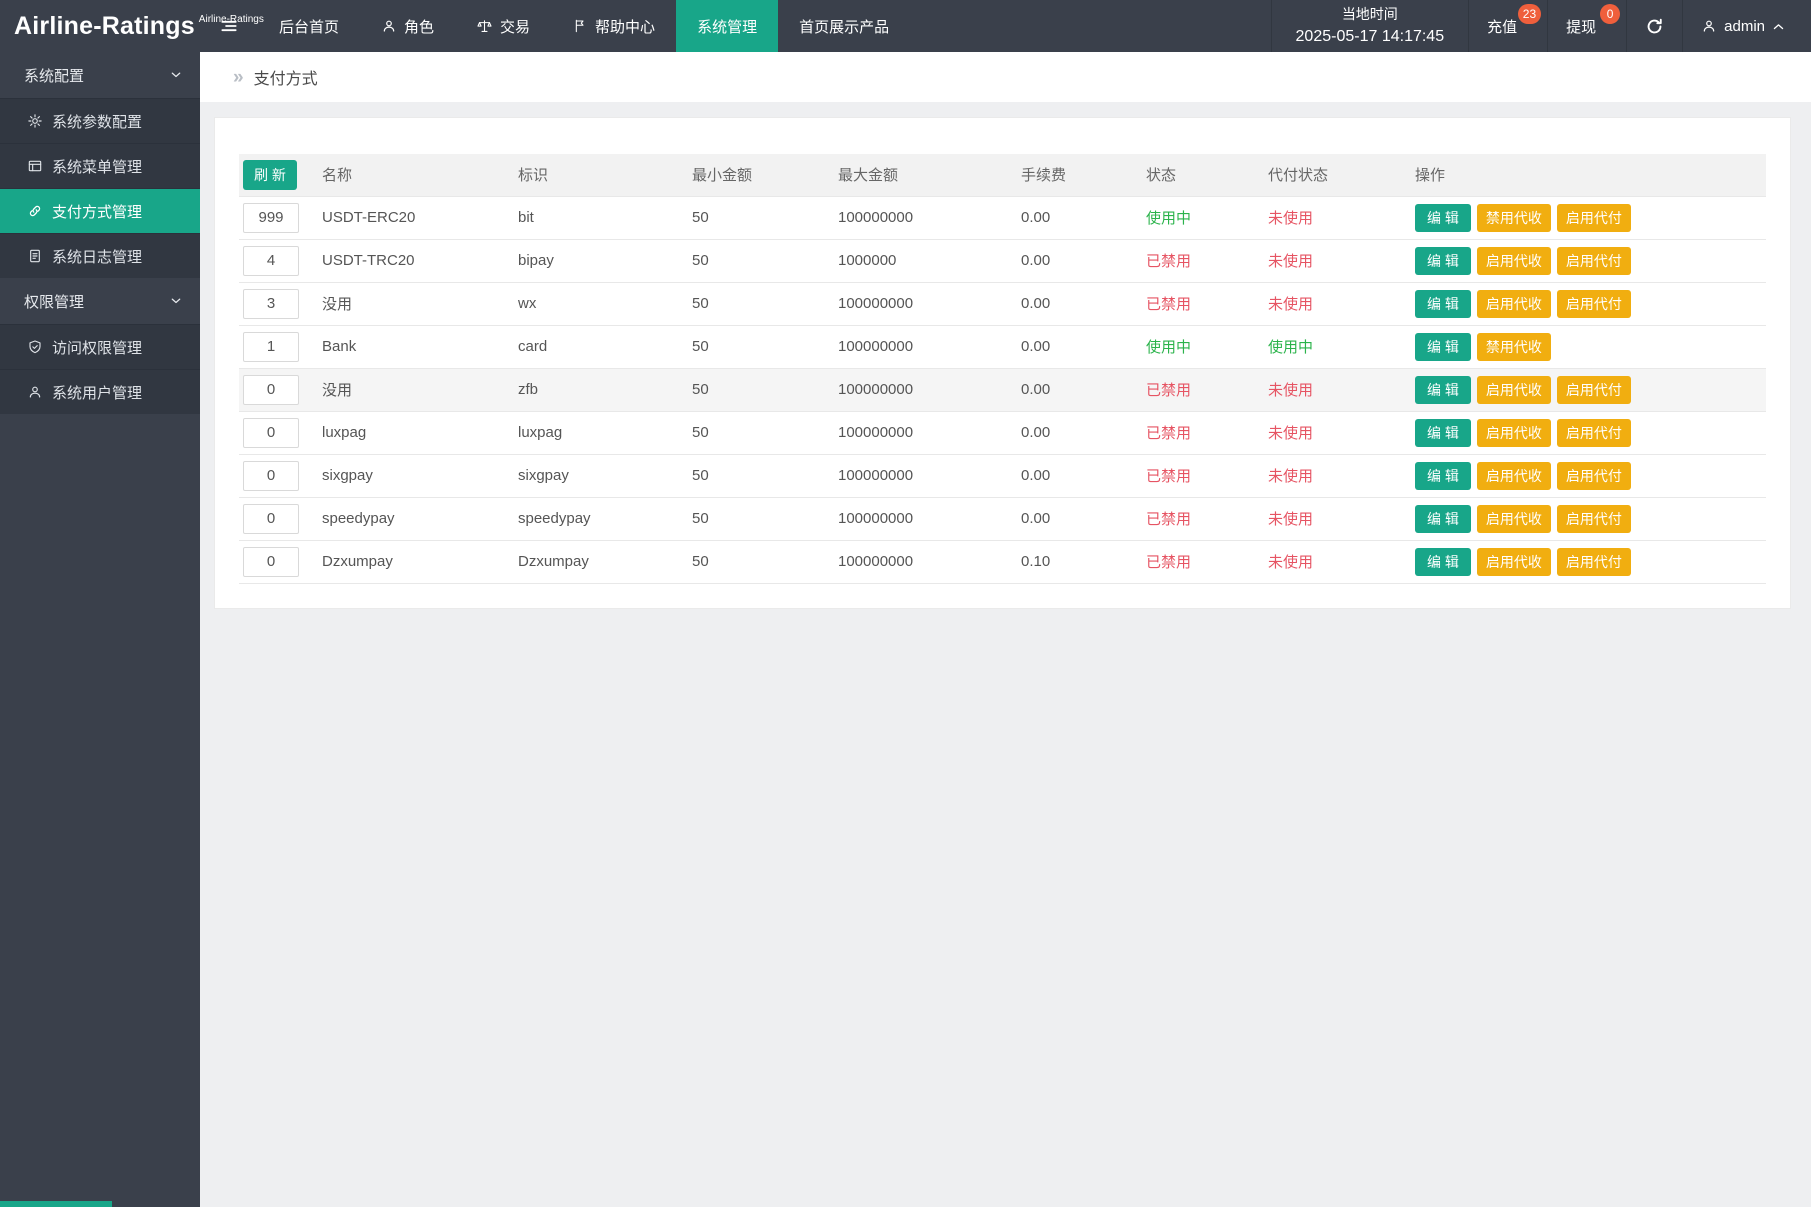 The image size is (1811, 1207). What do you see at coordinates (100, 165) in the screenshot?
I see `sidebar-item-system-menu: 系统菜单管理` at bounding box center [100, 165].